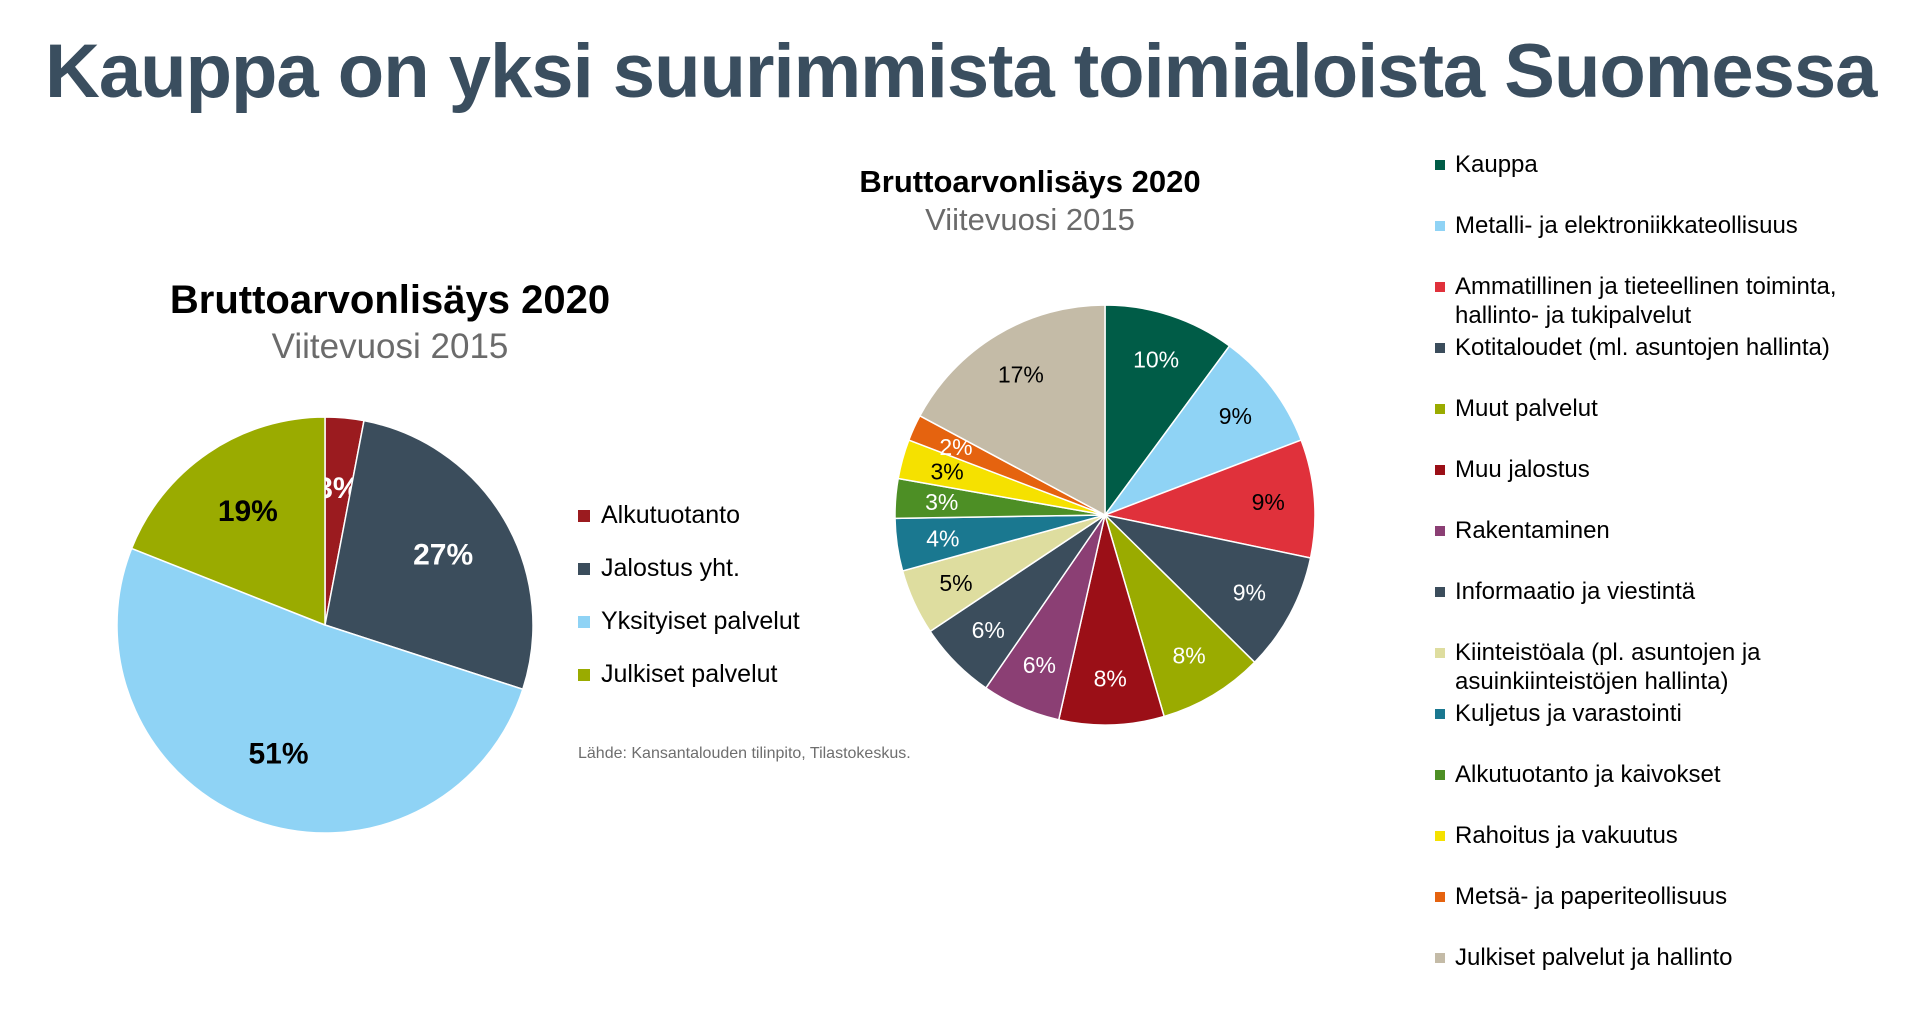 This screenshot has width=1920, height=1010. I want to click on data-label: 10%, so click(1156, 359).